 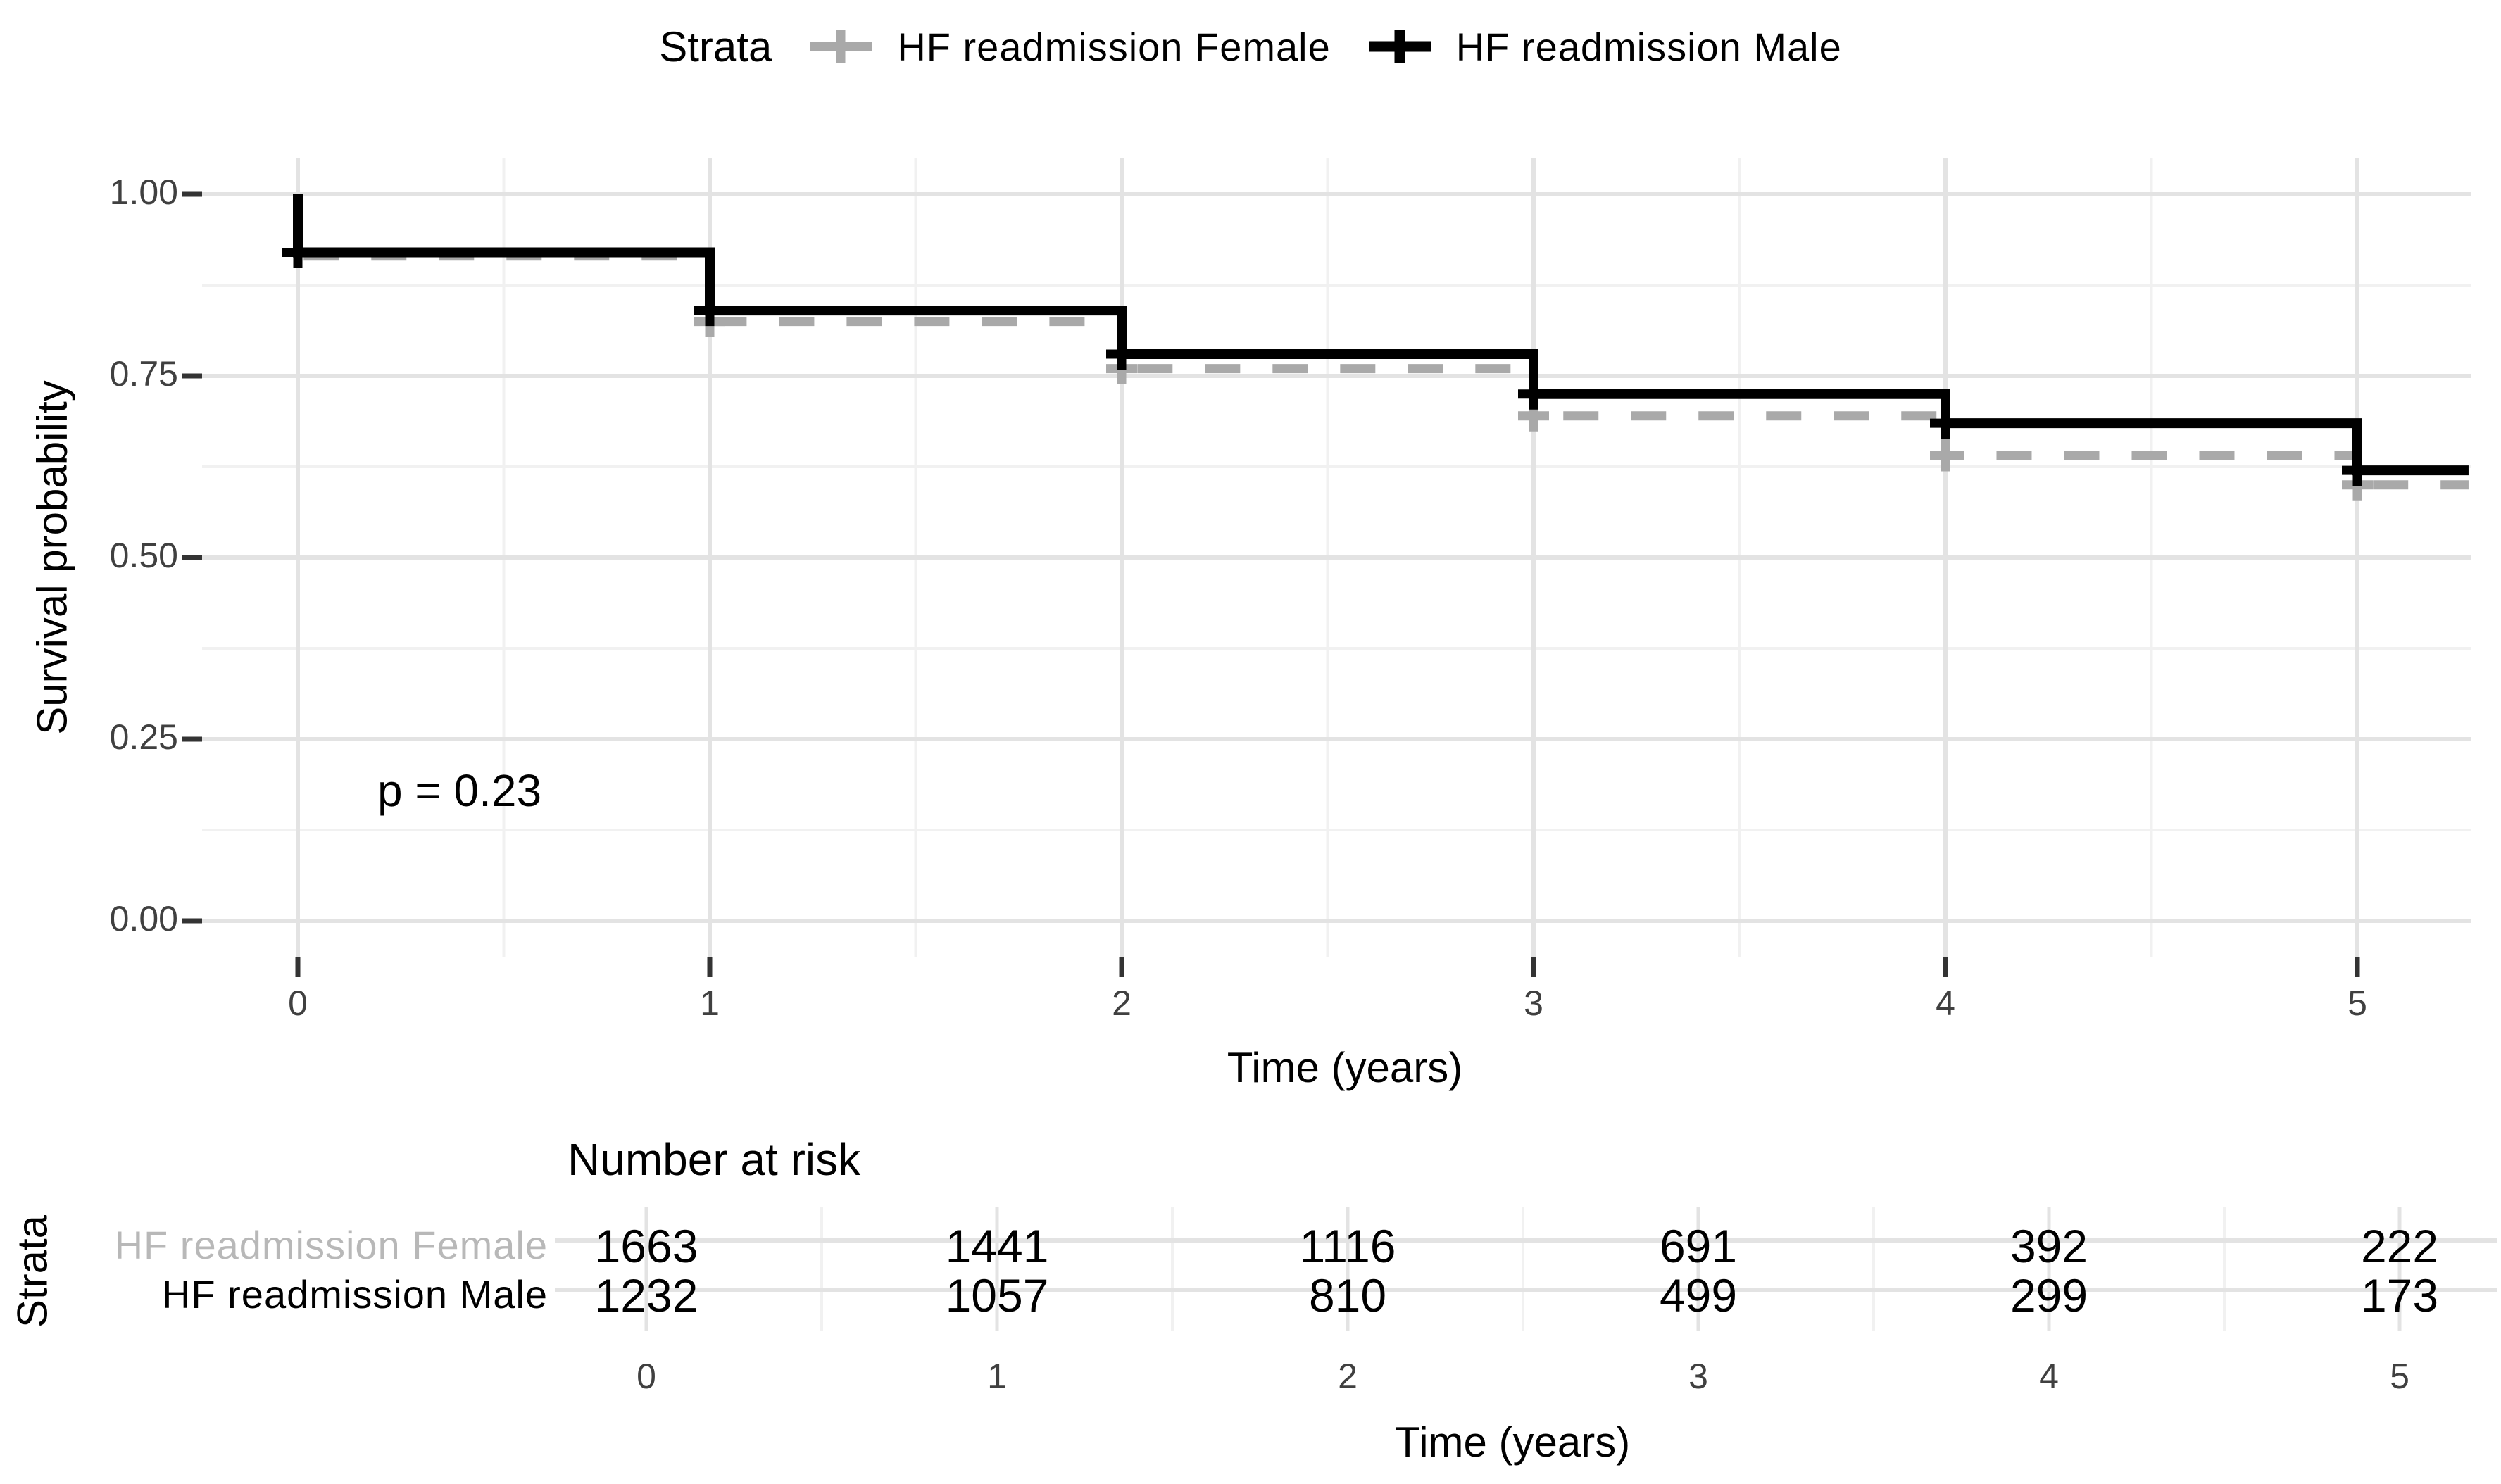 I want to click on risk-value-cell: 1441, so click(x=997, y=1246).